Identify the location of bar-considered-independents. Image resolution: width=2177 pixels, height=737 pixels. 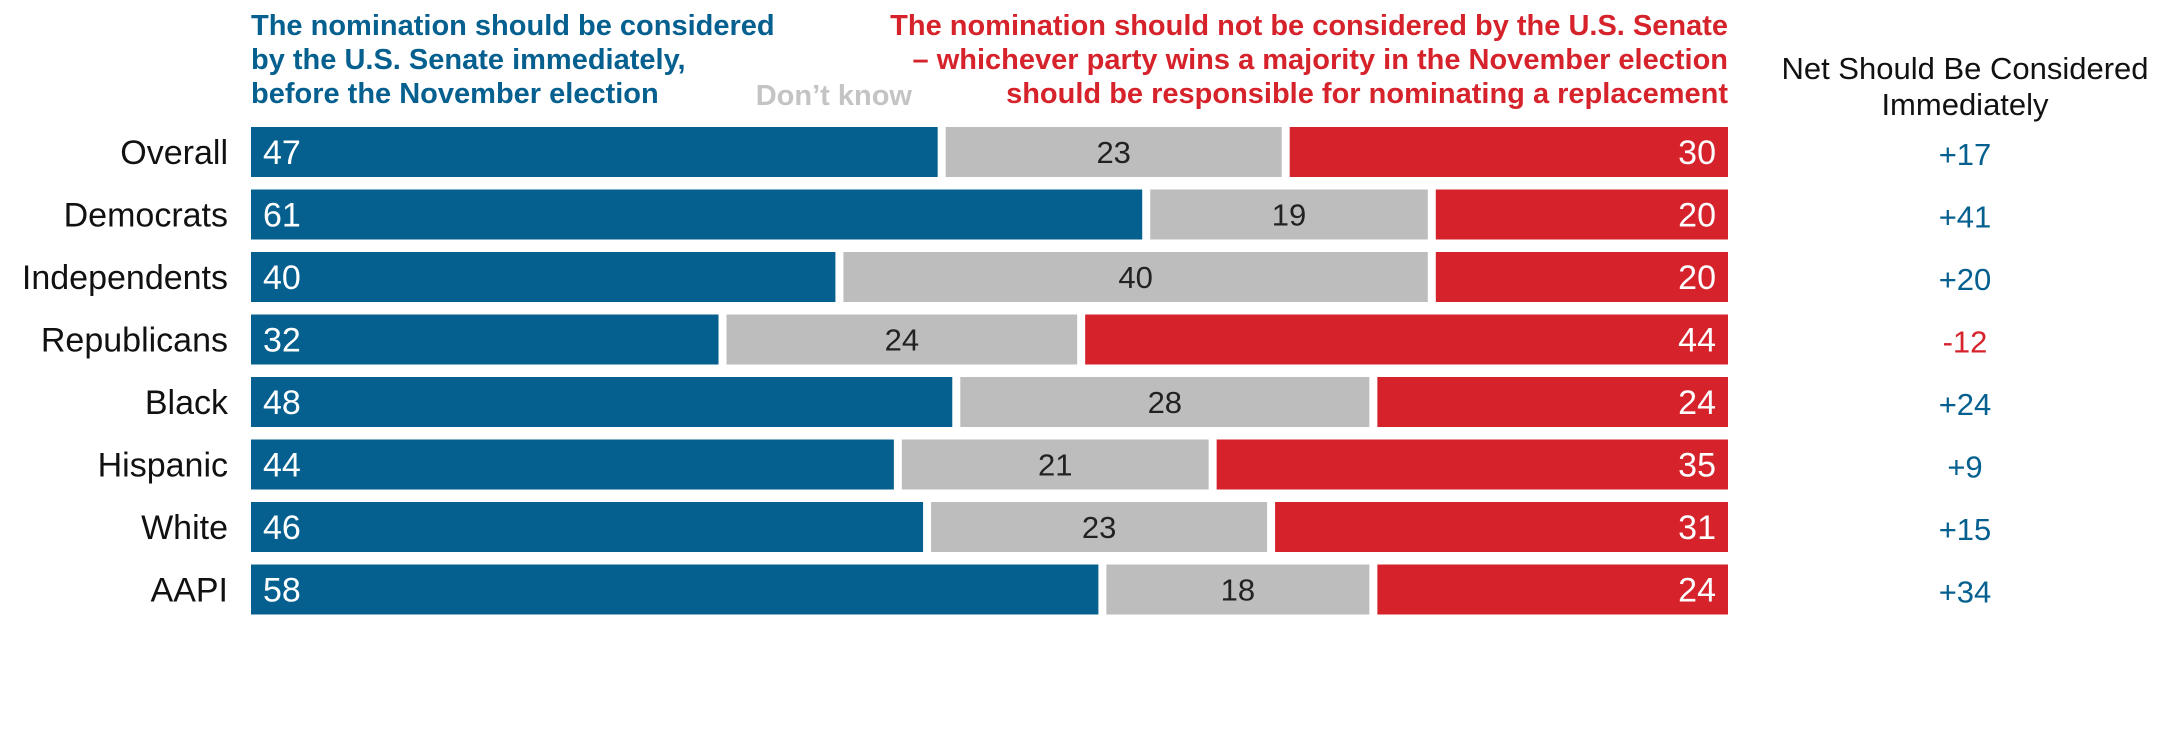
(543, 277).